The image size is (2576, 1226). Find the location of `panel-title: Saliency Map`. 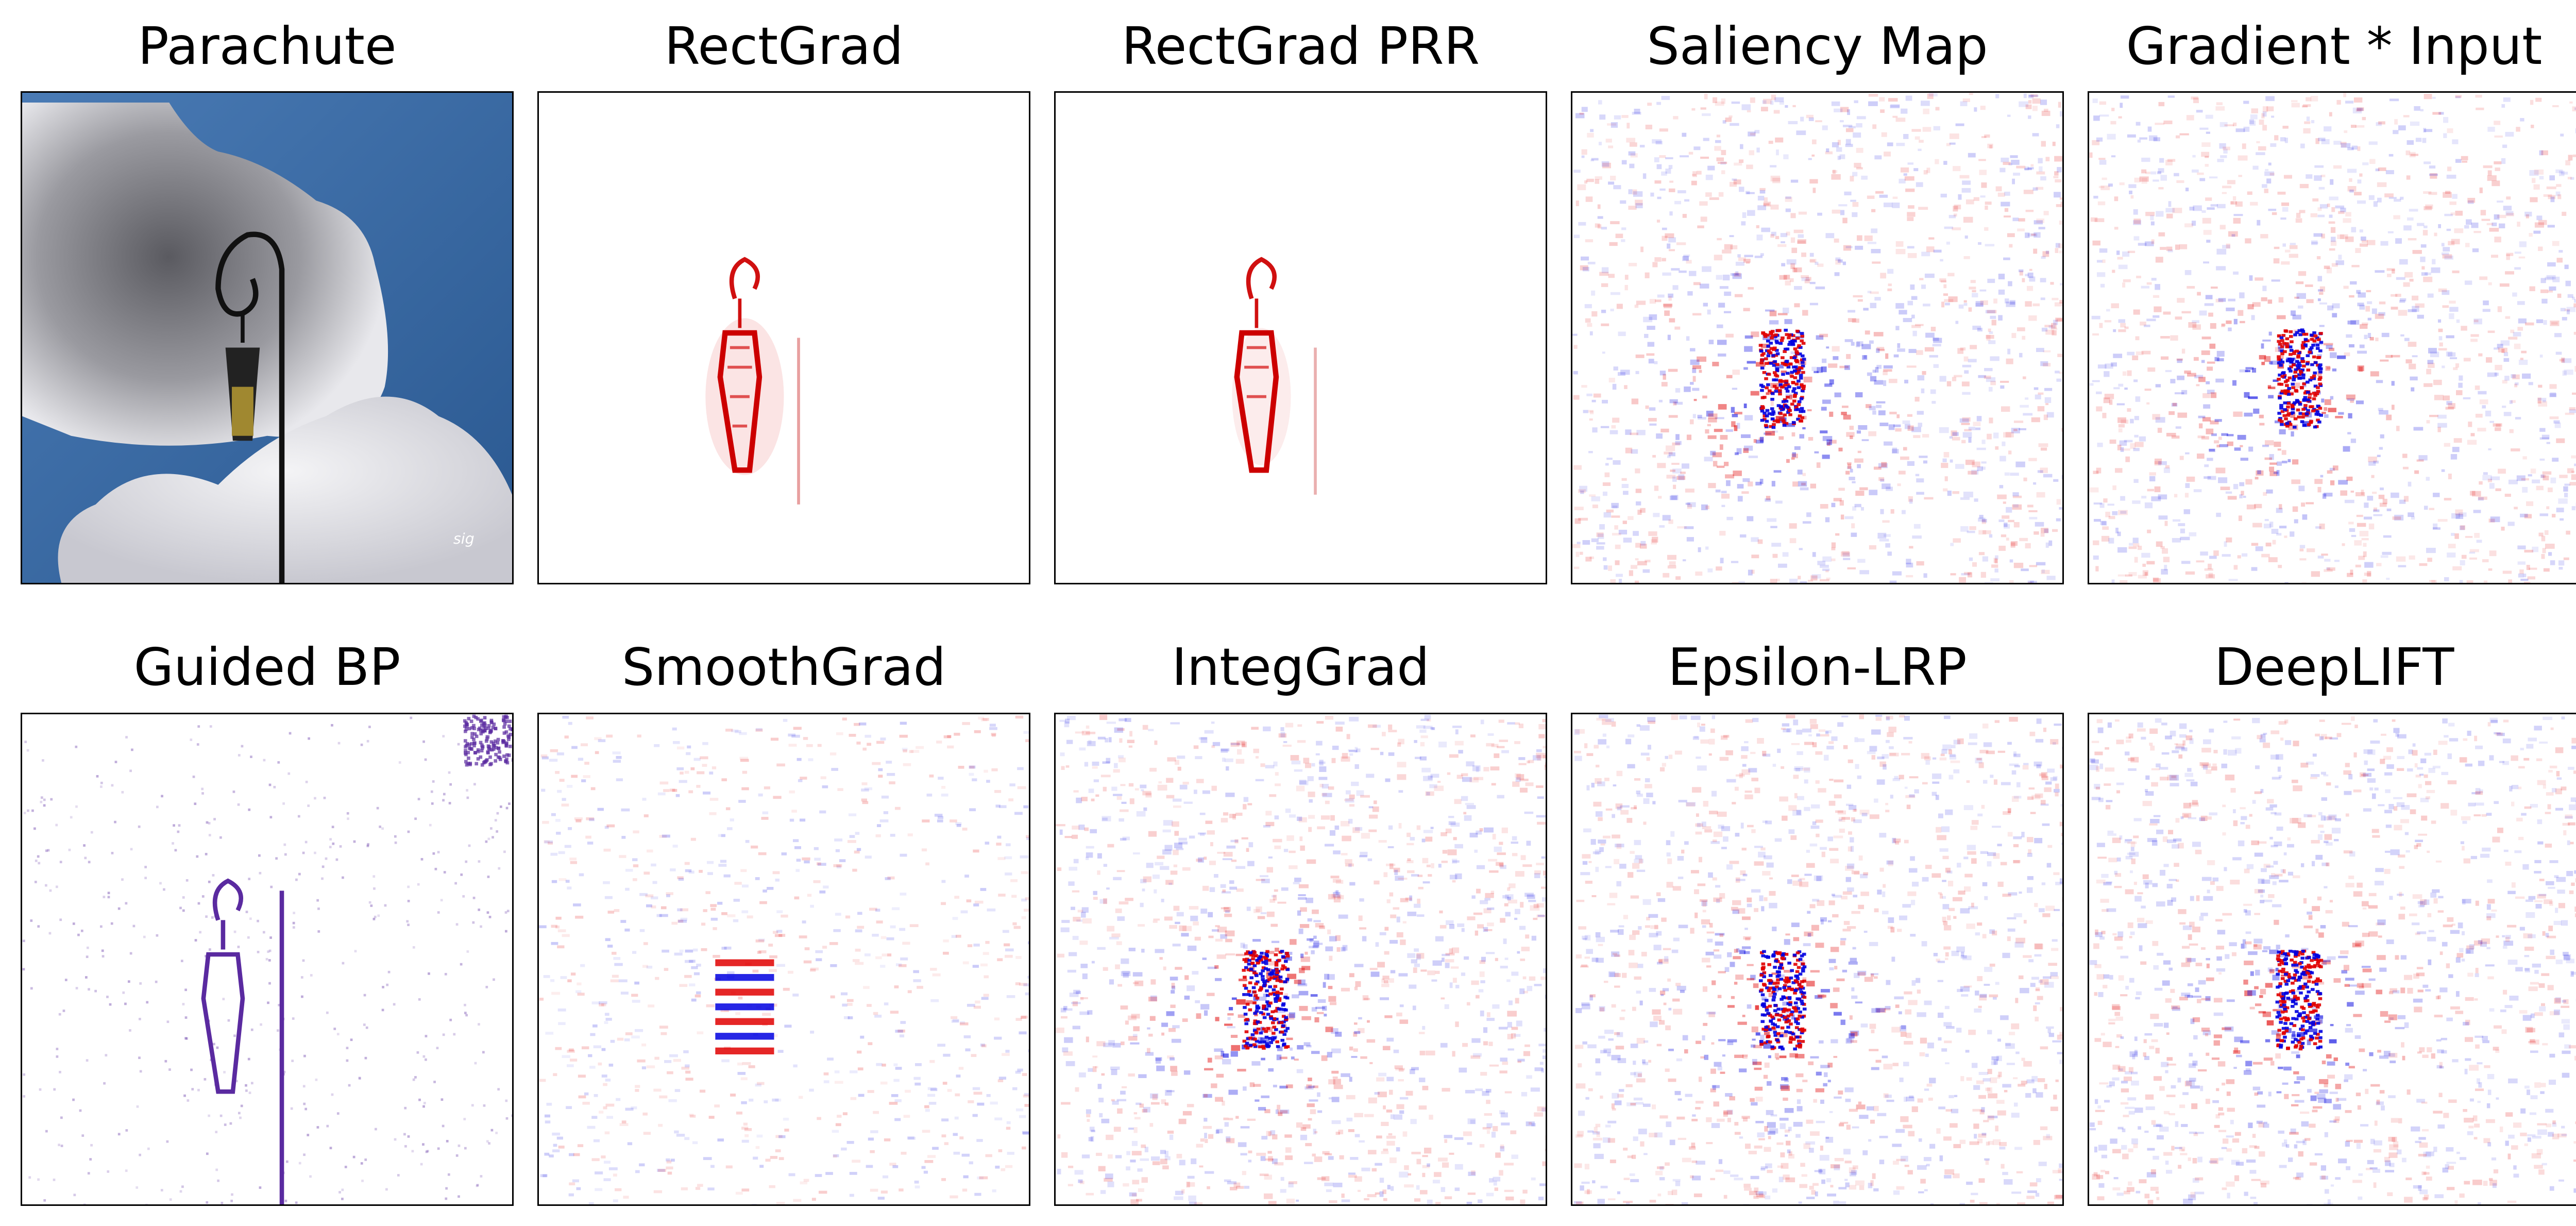

panel-title: Saliency Map is located at coordinates (1817, 46).